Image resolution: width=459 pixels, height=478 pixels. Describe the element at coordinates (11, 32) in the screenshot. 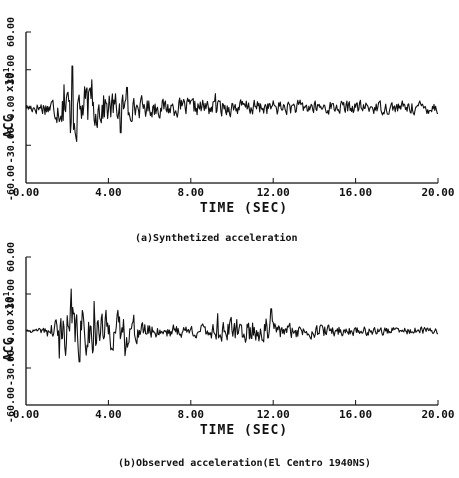

I see `a-y-tick-label: 60.00` at that location.